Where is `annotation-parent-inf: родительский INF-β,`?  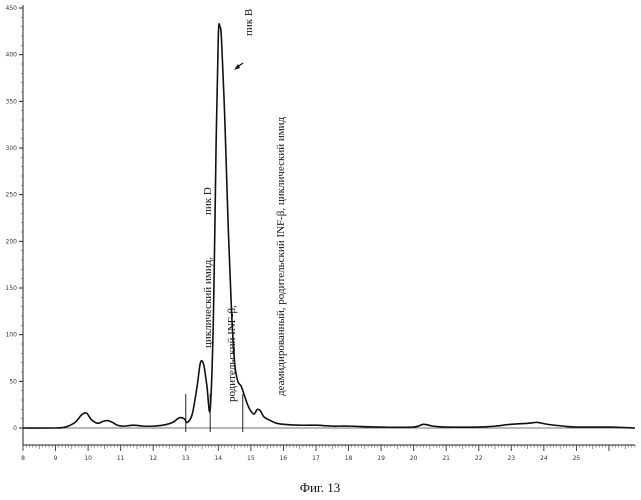
annotation-parent-inf: родительский INF-β, is located at coordinates (232, 353).